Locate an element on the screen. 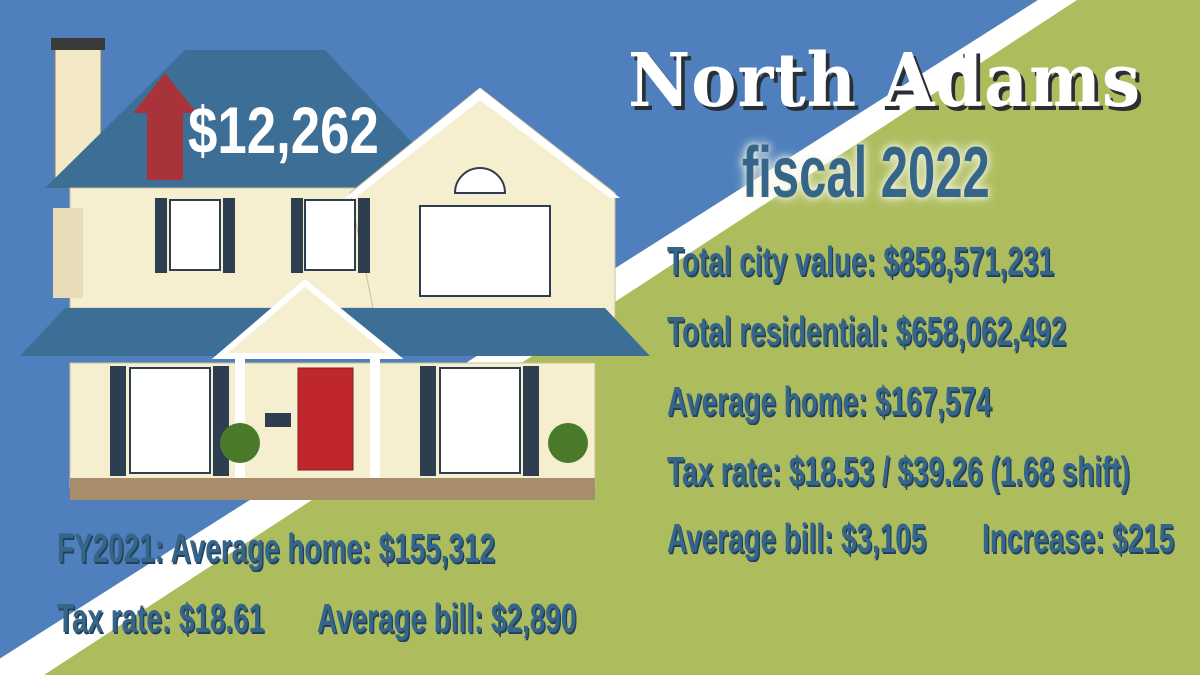  fy2021-average-bill: Average bill: $2,890 is located at coordinates (447, 618).